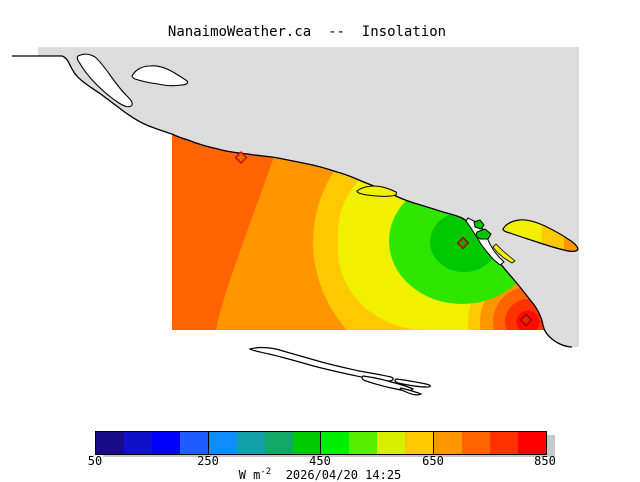 Image resolution: width=640 pixels, height=482 pixels. What do you see at coordinates (343, 475) in the screenshot?
I see `timestamp: 2026/04/20 14:25` at bounding box center [343, 475].